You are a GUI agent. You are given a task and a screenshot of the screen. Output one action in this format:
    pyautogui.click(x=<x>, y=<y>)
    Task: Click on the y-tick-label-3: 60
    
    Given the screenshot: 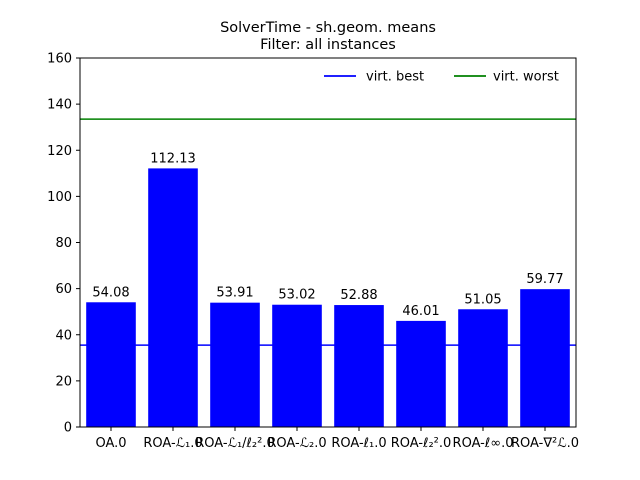 What is the action you would take?
    pyautogui.click(x=63, y=289)
    